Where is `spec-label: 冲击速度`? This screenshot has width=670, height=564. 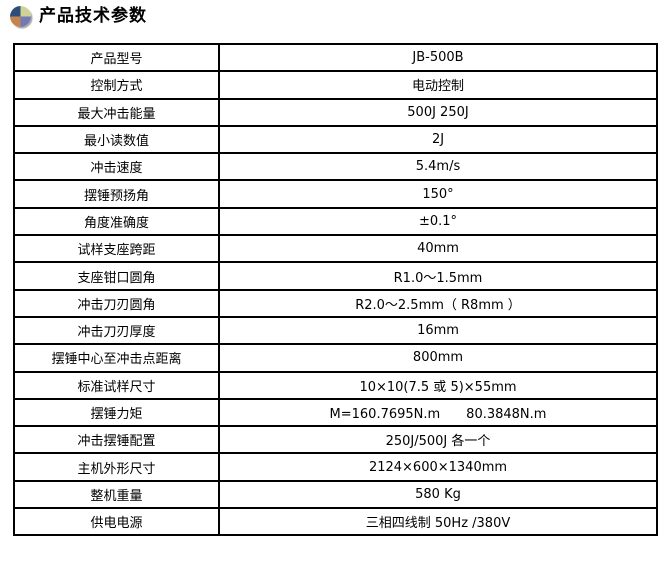
spec-label: 冲击速度 is located at coordinates (116, 167).